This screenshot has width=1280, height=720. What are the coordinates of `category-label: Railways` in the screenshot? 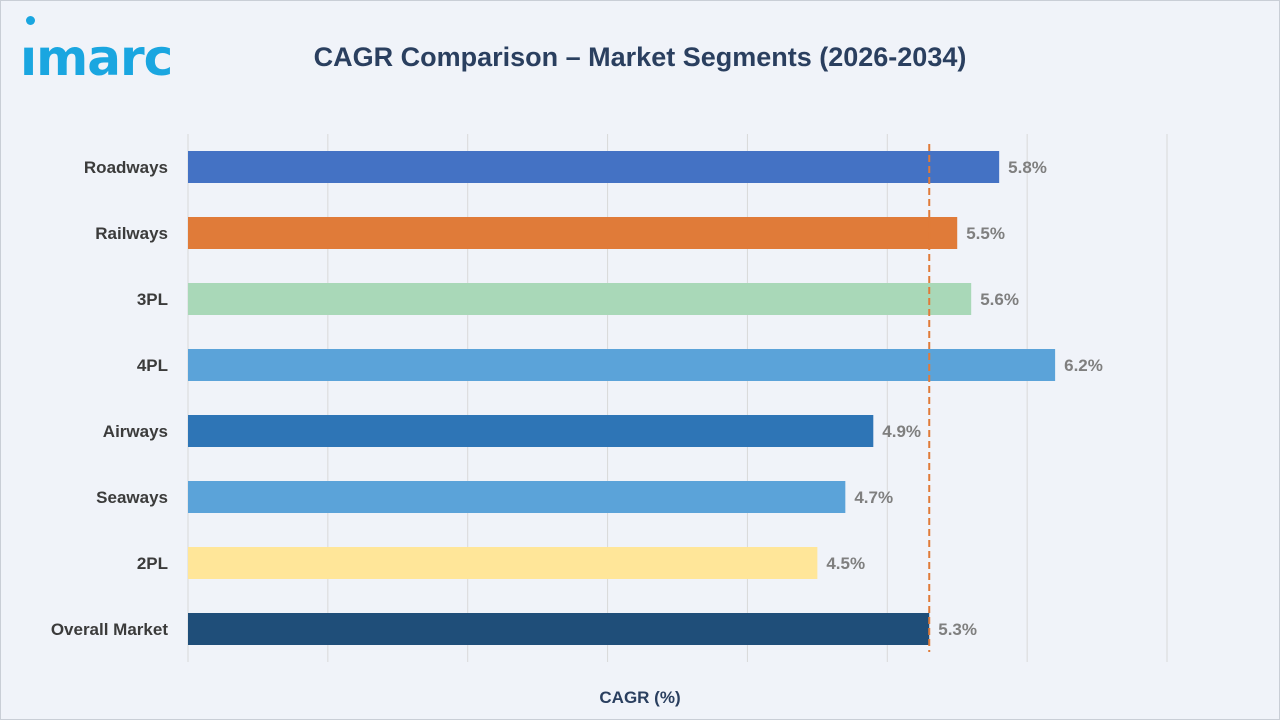 It's located at (131, 233).